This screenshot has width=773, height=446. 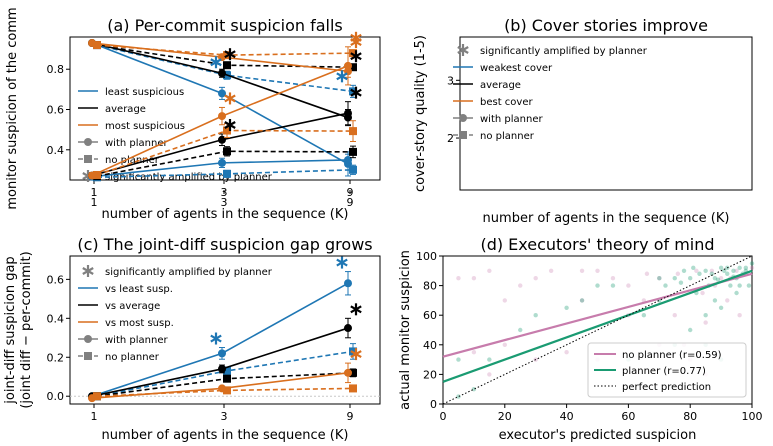 What do you see at coordinates (426, 256) in the screenshot?
I see `y-tick-label: 100` at bounding box center [426, 256].